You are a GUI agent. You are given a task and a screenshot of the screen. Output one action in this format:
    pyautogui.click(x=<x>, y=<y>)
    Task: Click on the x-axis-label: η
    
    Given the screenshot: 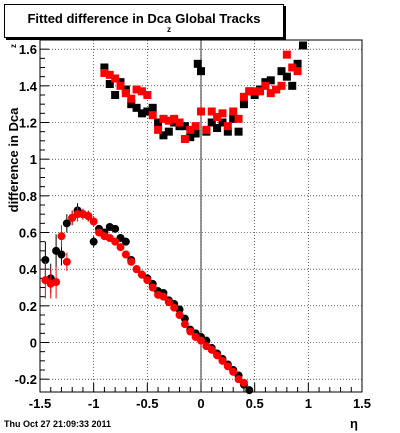 What is the action you would take?
    pyautogui.click(x=354, y=423)
    